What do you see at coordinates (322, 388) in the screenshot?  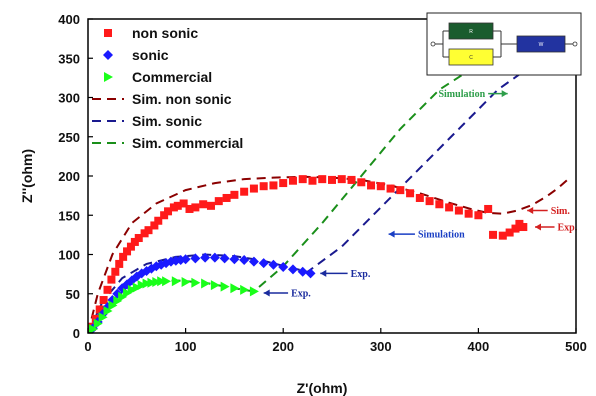 I see `x-axis-title: Z'(ohm)` at bounding box center [322, 388].